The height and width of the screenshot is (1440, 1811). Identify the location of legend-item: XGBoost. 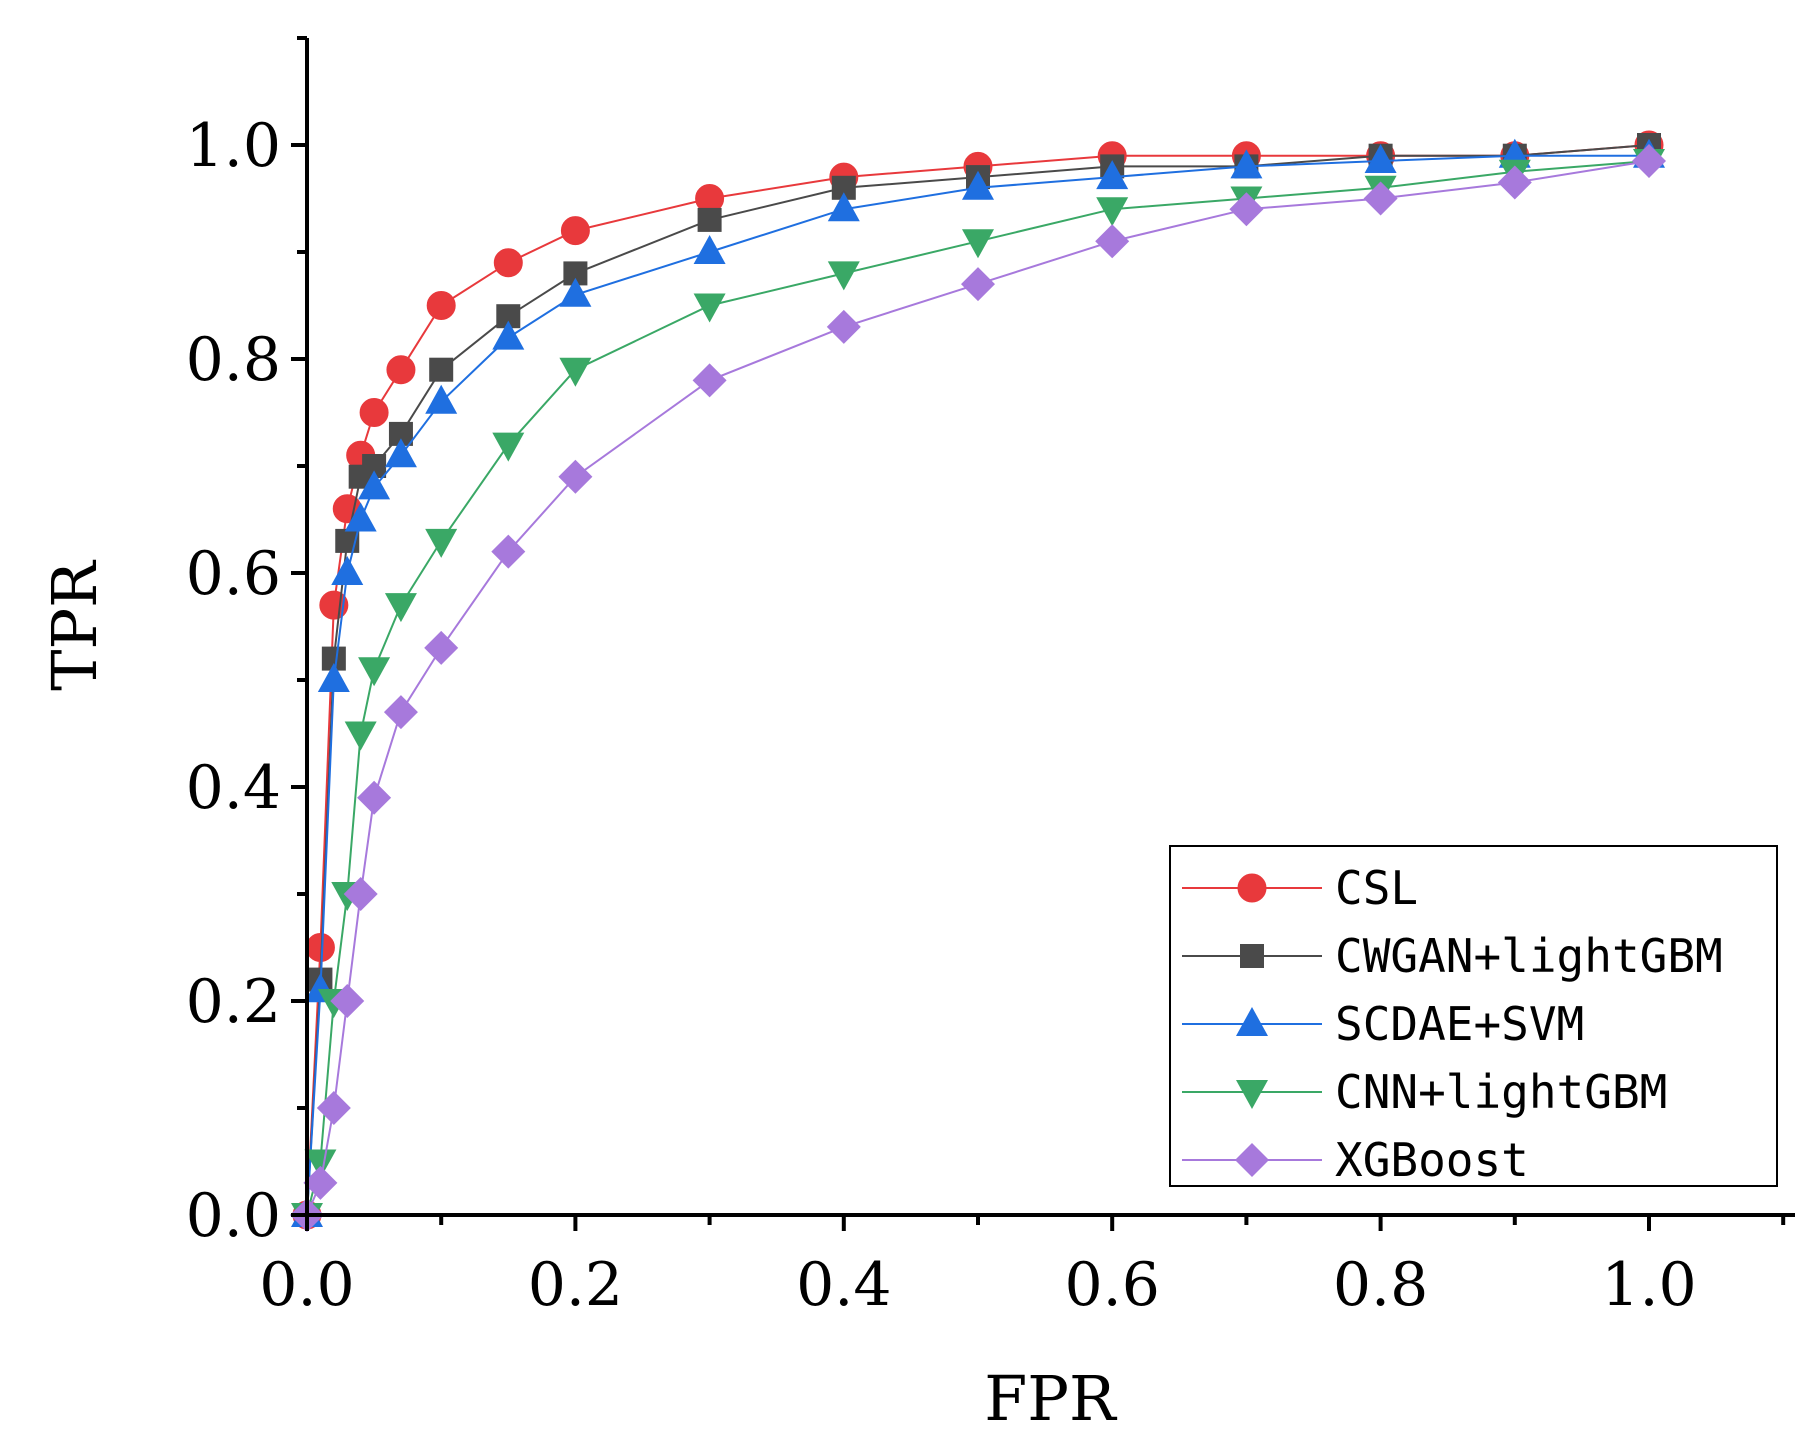
(1355, 1160).